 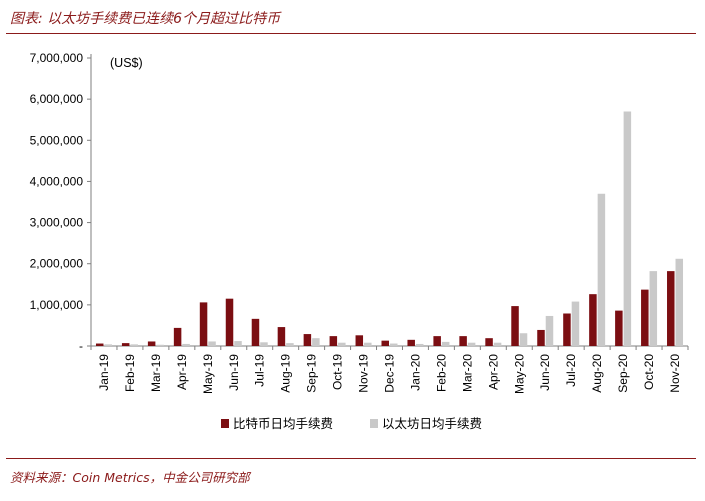 I want to click on y-tick-label: 2,000,000, so click(x=57, y=264).